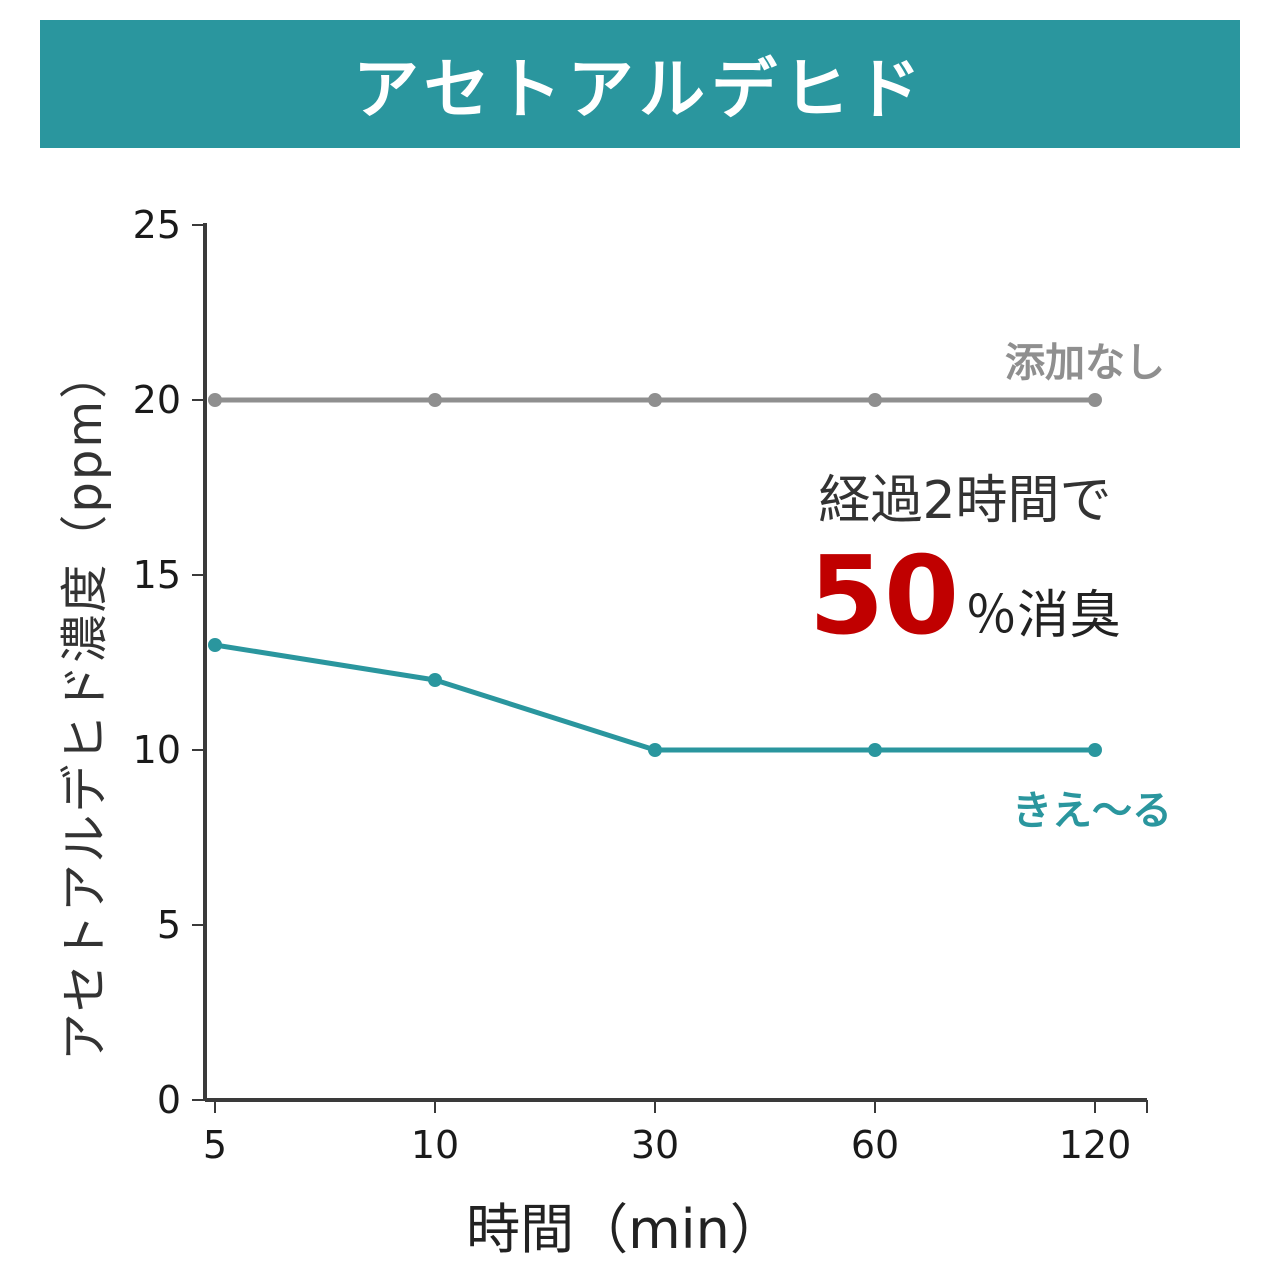 Image resolution: width=1280 pixels, height=1280 pixels. I want to click on y-tick-label: 5, so click(169, 925).